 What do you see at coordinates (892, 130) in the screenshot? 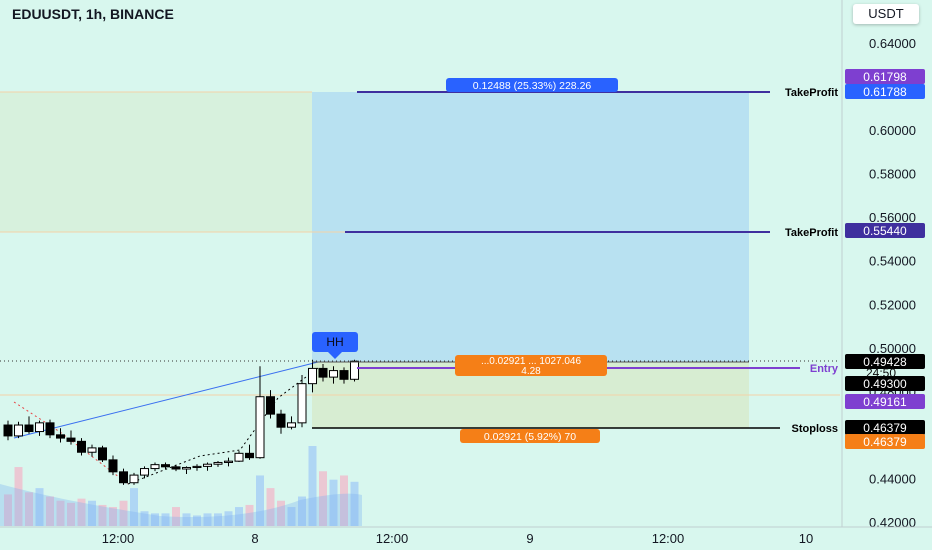
I see `price-tick: 0.60000` at bounding box center [892, 130].